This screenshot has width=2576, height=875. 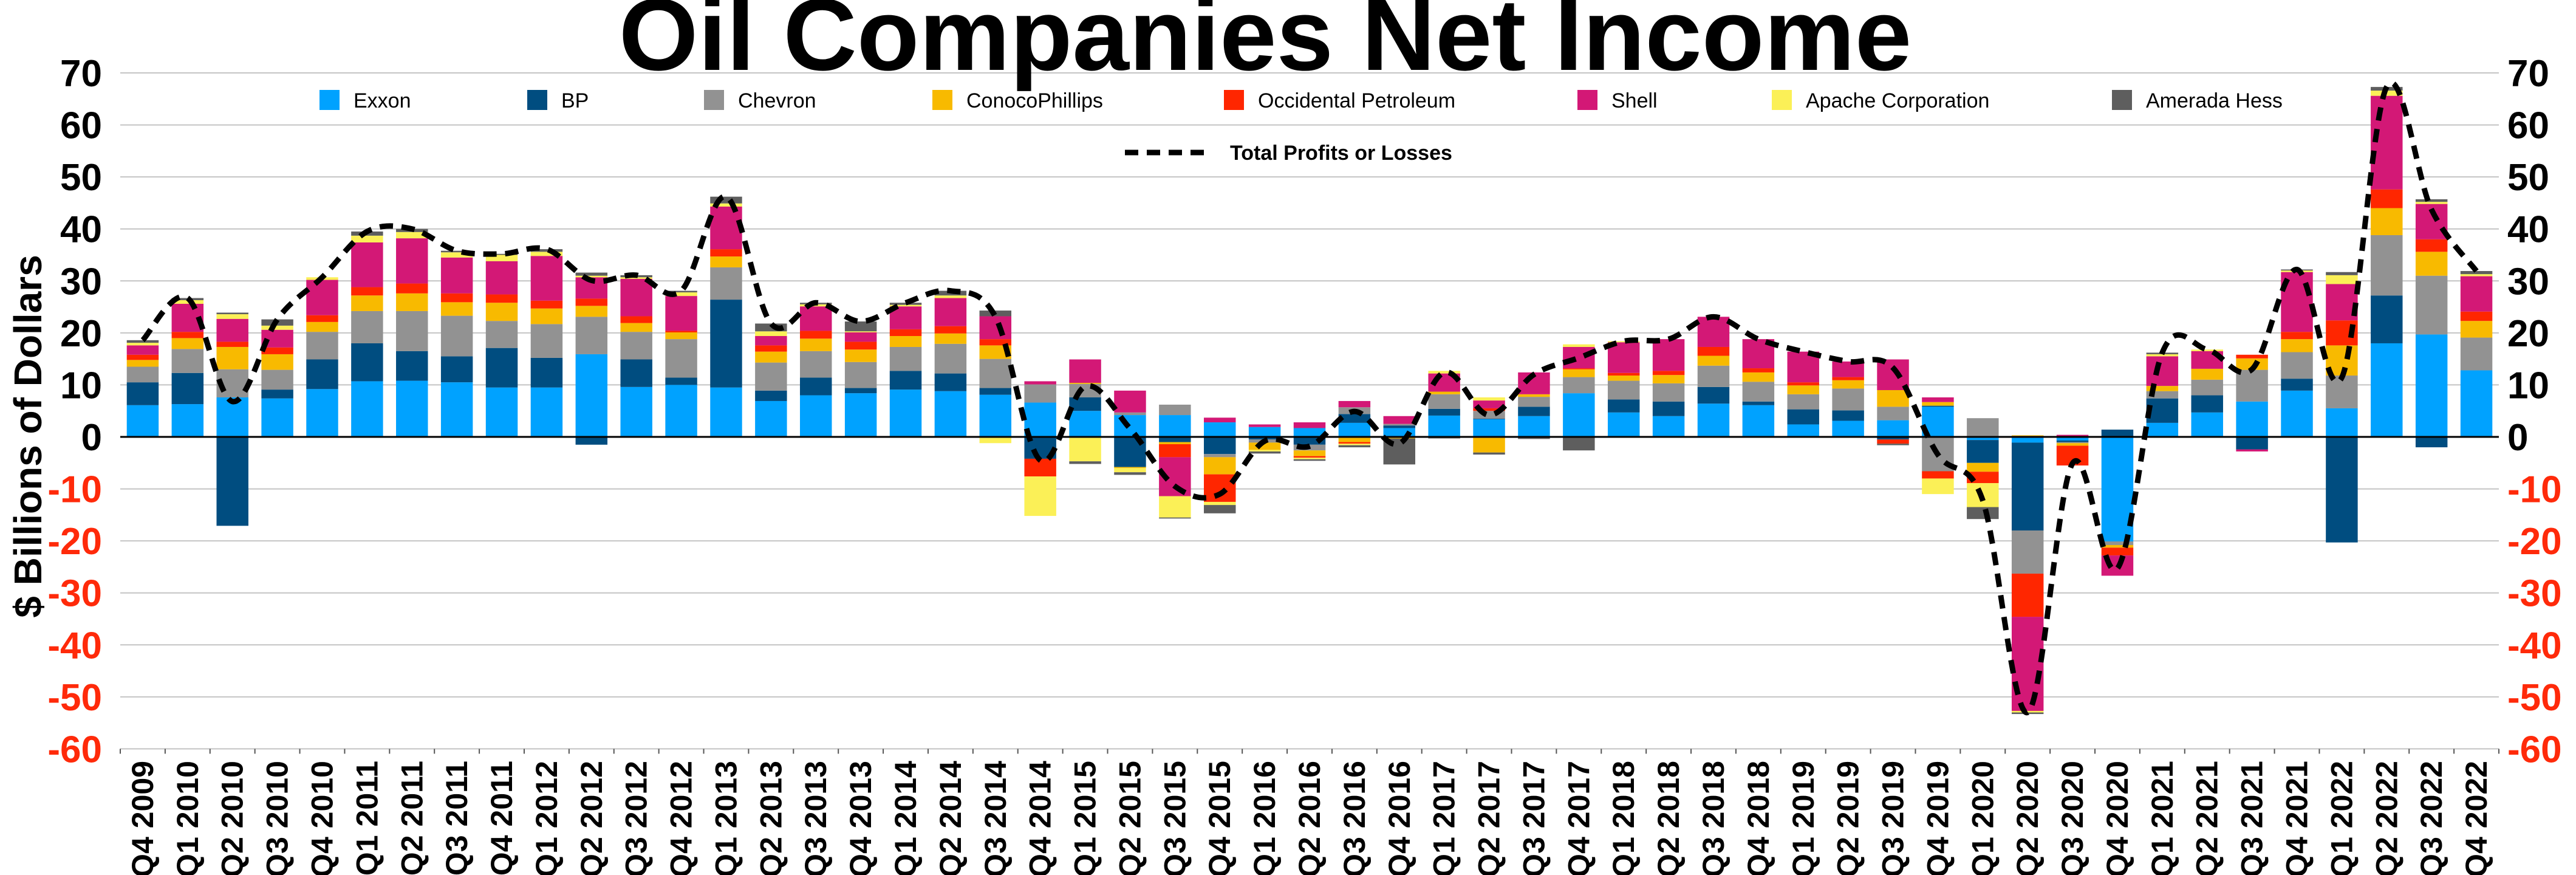 I want to click on x-tick-label: Q4 2016, so click(x=1399, y=818).